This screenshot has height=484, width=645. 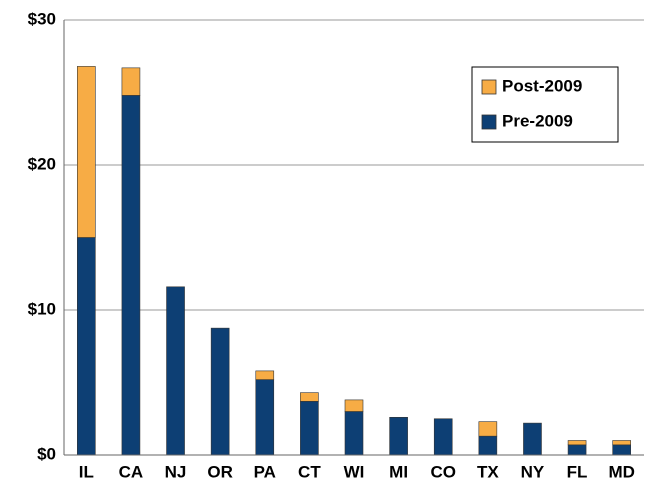 I want to click on y-tick-label: $20, so click(x=42, y=163).